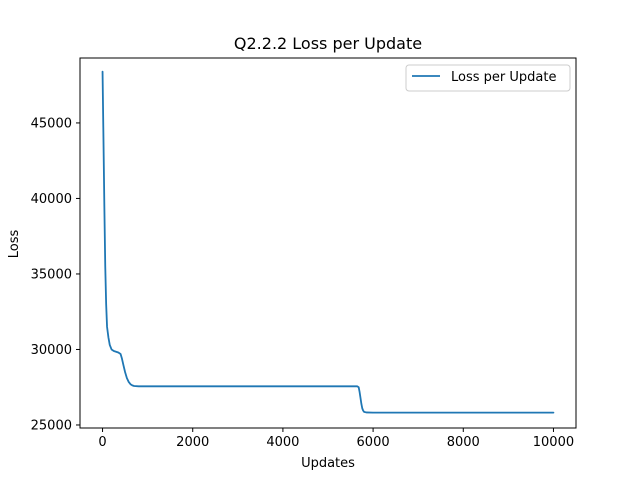  I want to click on y-axis-label: Loss, so click(14, 244).